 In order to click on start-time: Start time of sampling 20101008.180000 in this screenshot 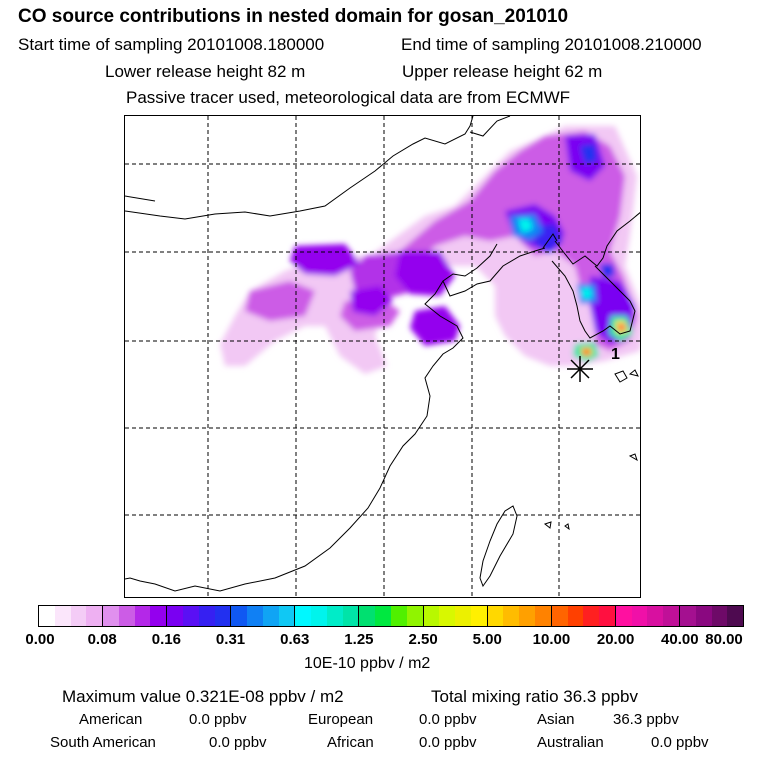, I will do `click(171, 44)`.